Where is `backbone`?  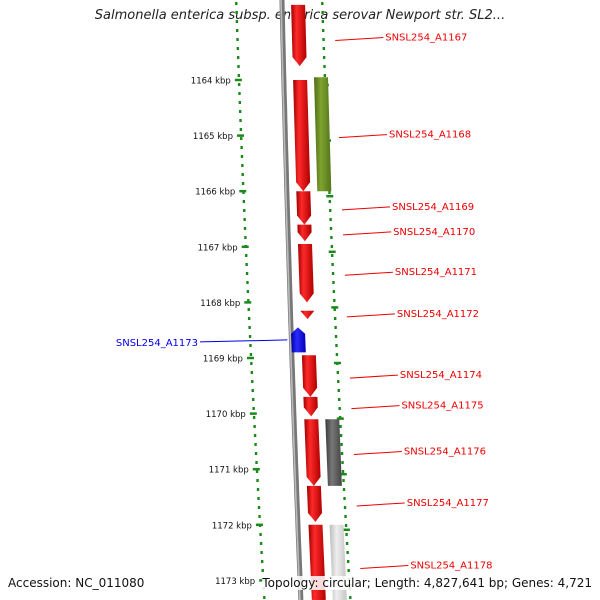 backbone is located at coordinates (291, 300).